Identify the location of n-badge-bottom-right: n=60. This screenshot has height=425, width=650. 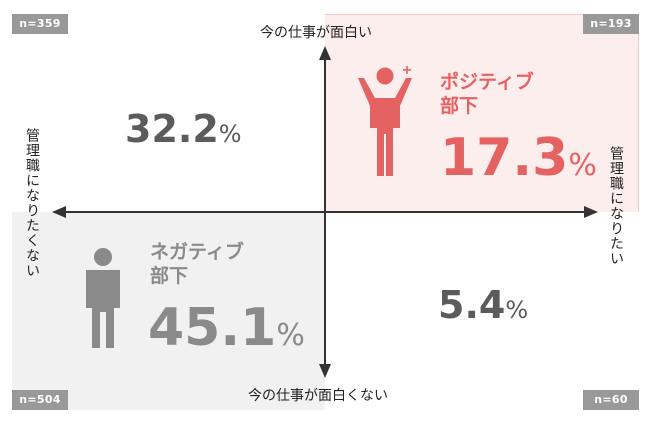
(611, 400).